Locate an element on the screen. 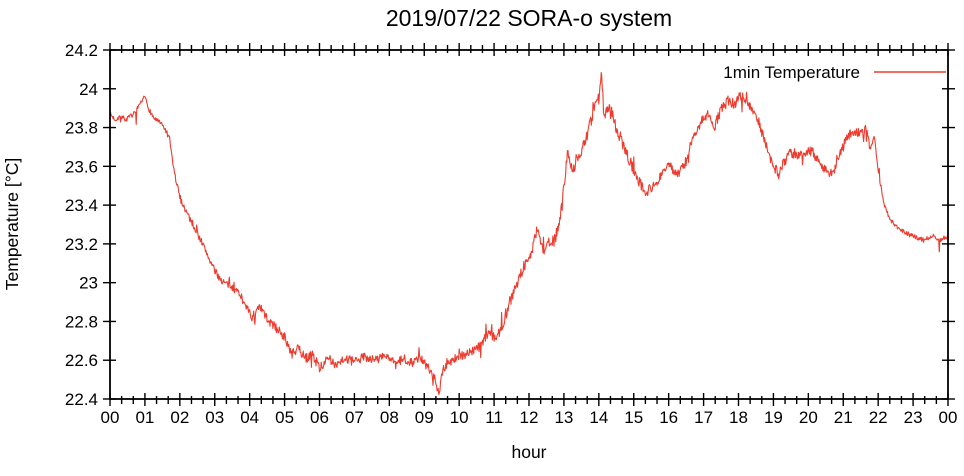 The image size is (964, 476). y-tick-label: 23 is located at coordinates (88, 283).